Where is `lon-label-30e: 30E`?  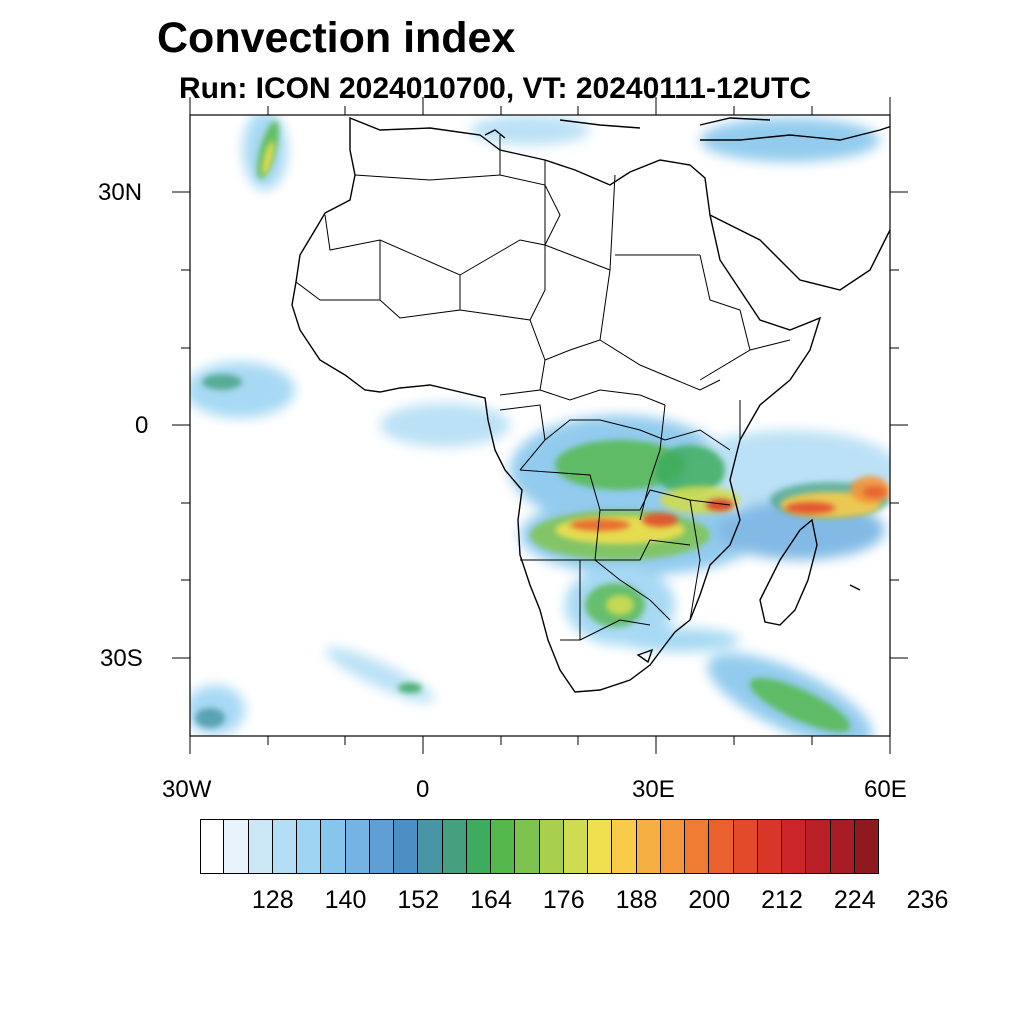
lon-label-30e: 30E is located at coordinates (653, 789).